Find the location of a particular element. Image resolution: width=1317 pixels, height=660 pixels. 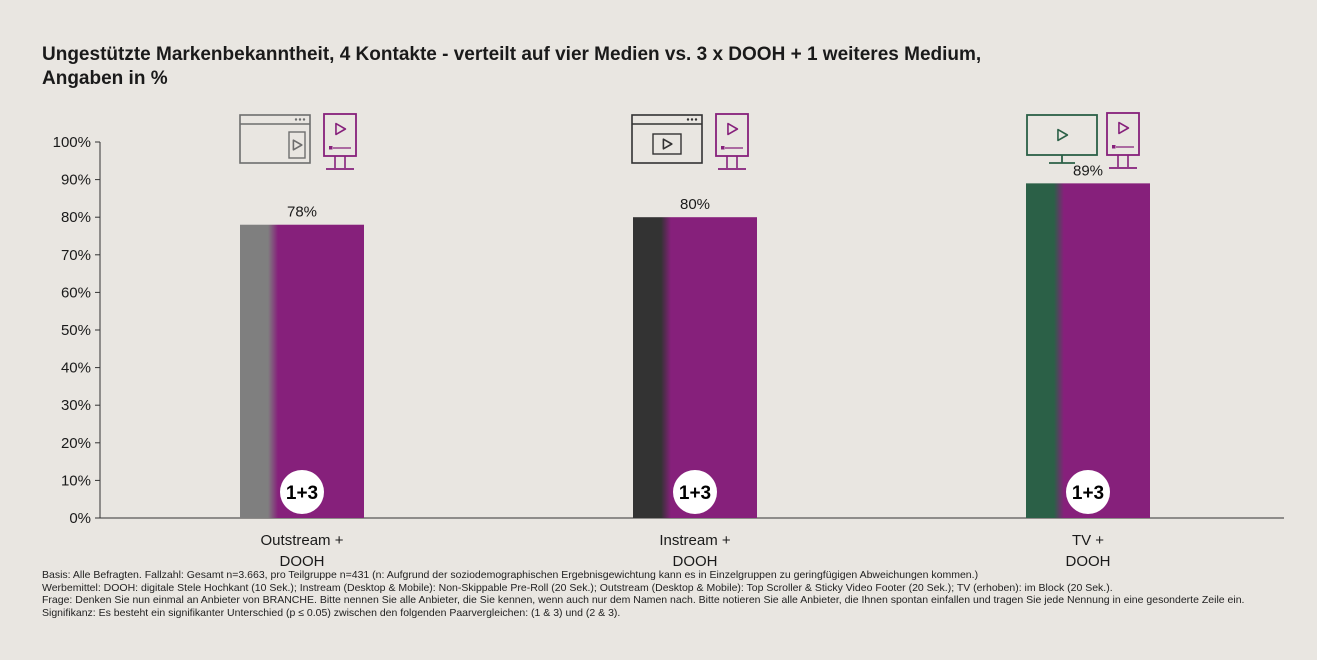

browser-outstream-icon is located at coordinates (275, 139).